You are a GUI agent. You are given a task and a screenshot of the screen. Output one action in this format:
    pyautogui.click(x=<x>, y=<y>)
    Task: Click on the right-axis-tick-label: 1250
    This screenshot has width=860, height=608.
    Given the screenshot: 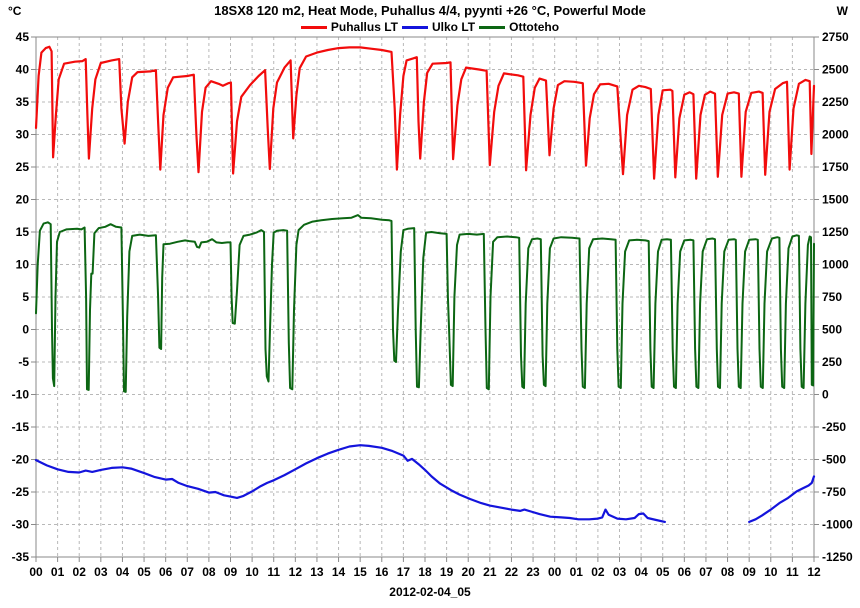 What is the action you would take?
    pyautogui.click(x=835, y=232)
    